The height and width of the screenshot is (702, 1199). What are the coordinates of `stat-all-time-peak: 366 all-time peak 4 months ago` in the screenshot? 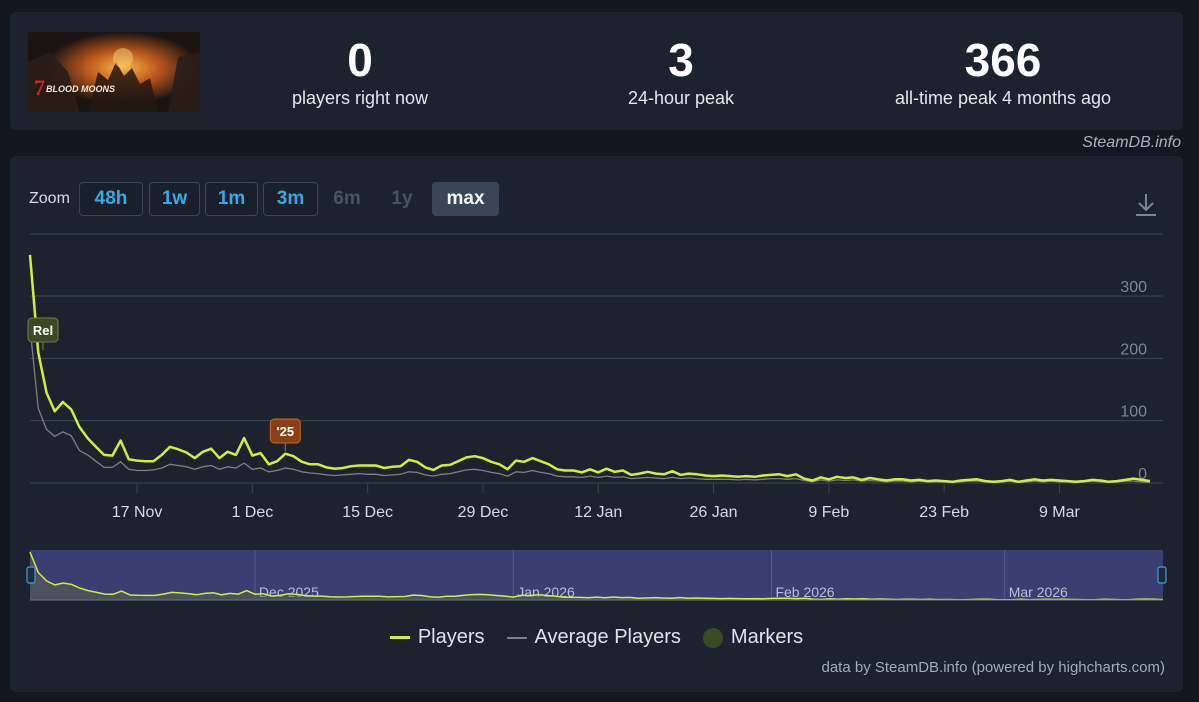 It's located at (1003, 73).